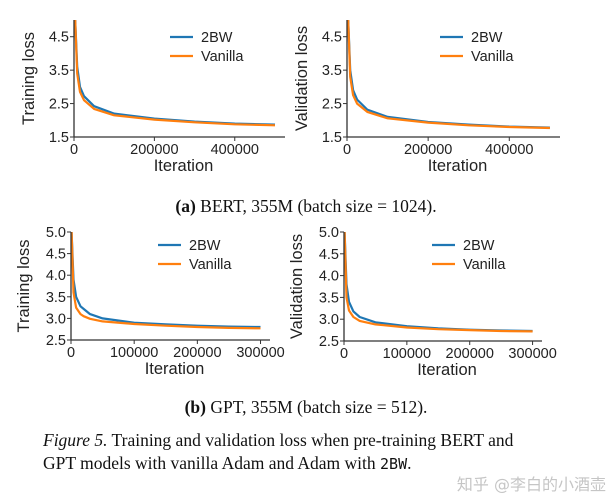 The image size is (612, 496). Describe the element at coordinates (195, 407) in the screenshot. I see `subcaption-b-label: (b)` at that location.